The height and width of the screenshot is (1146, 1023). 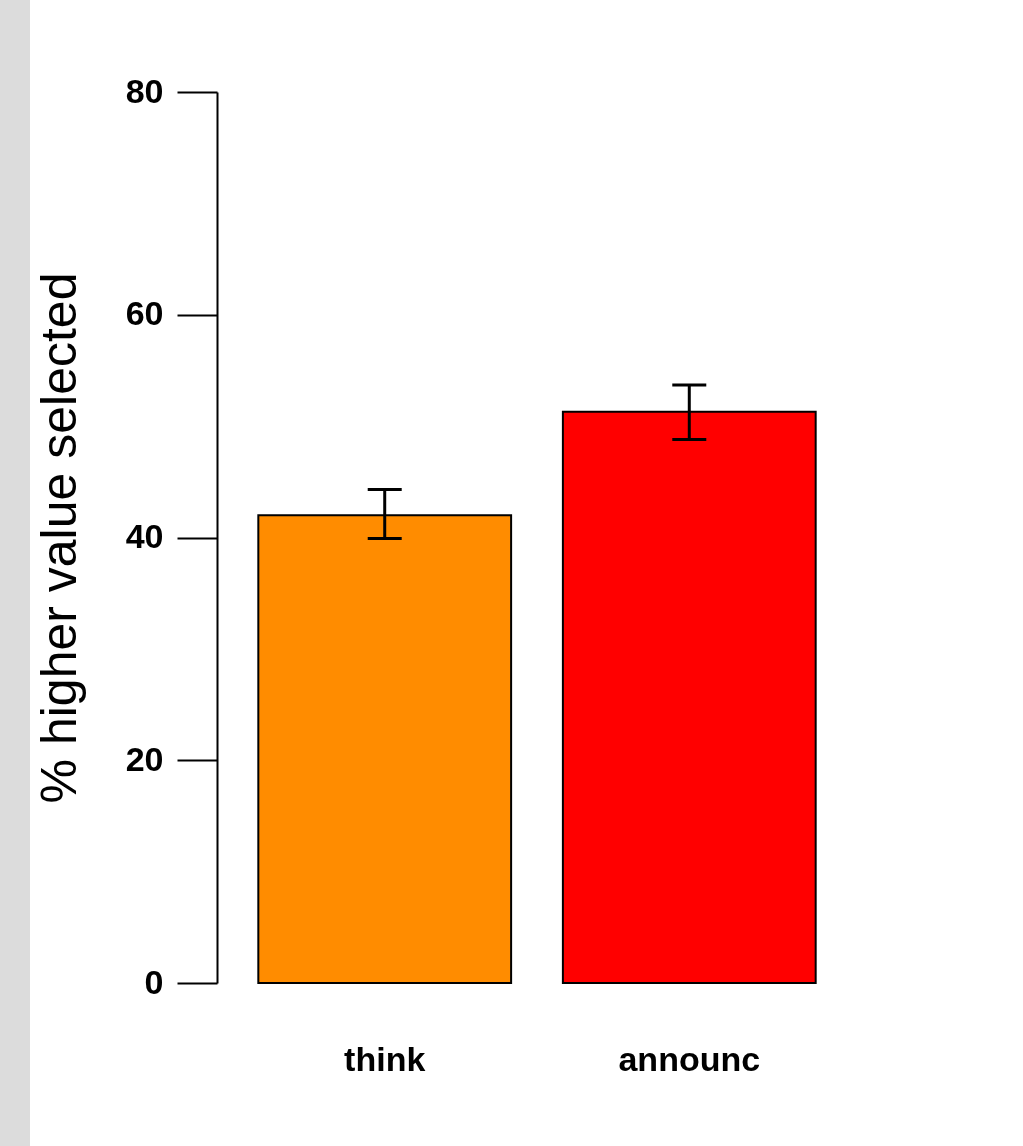 What do you see at coordinates (144, 536) in the screenshot?
I see `y-tick-label: 40` at bounding box center [144, 536].